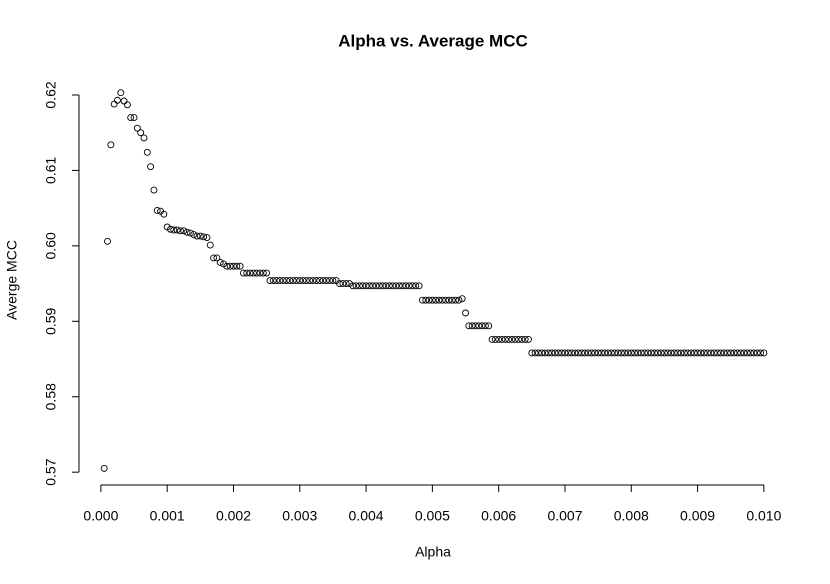 The height and width of the screenshot is (584, 830). I want to click on x-tick-label: 0.009, so click(697, 516).